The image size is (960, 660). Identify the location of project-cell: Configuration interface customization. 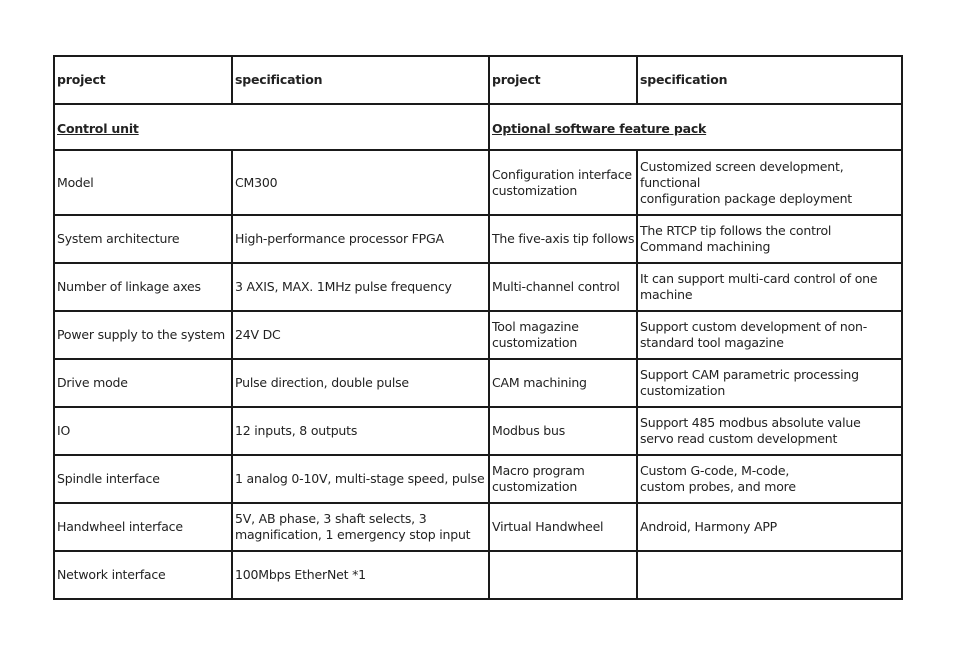
(563, 182).